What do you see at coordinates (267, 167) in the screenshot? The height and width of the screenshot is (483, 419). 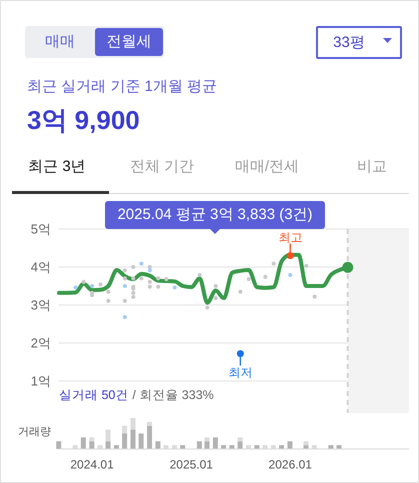 I see `text: 매매/전세` at bounding box center [267, 167].